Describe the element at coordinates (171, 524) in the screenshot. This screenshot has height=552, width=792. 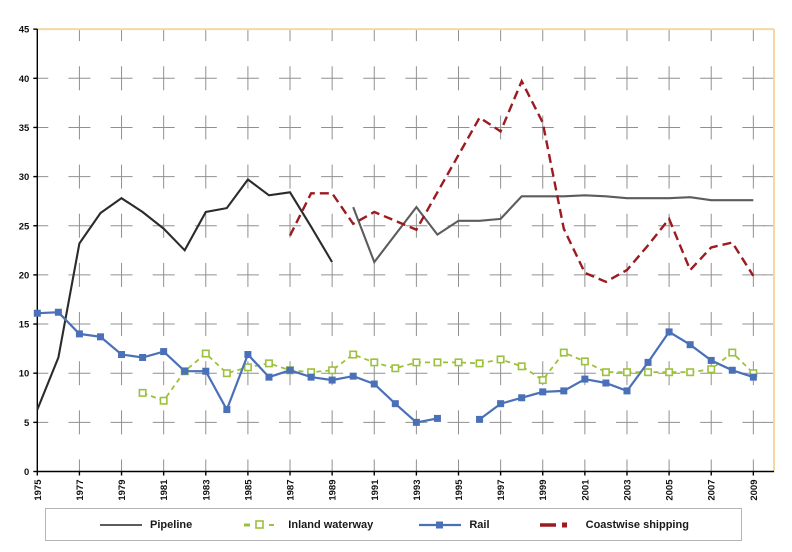
I see `legend-label-pipeline: Pipeline` at that location.